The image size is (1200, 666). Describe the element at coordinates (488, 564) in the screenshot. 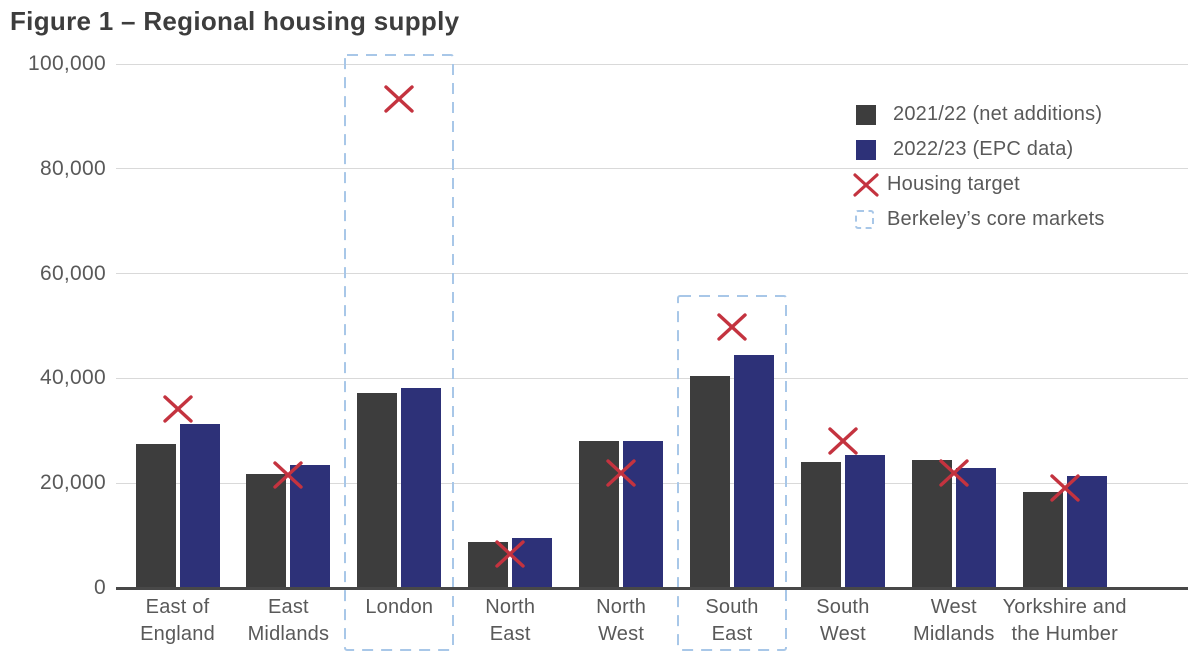

I see `bar-2021-north-east` at that location.